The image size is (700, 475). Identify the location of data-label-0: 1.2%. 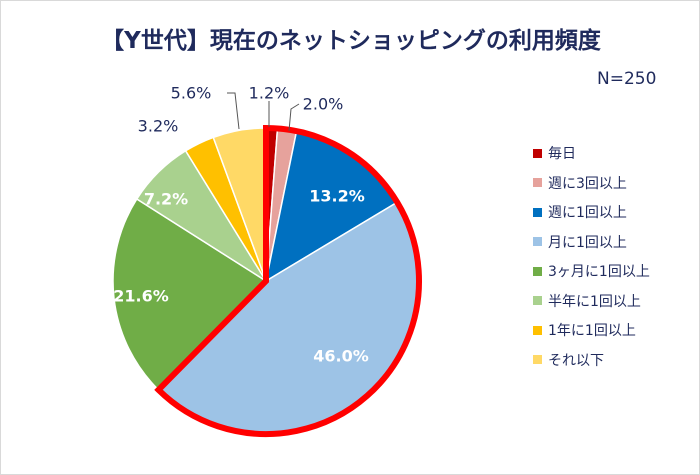
(269, 93).